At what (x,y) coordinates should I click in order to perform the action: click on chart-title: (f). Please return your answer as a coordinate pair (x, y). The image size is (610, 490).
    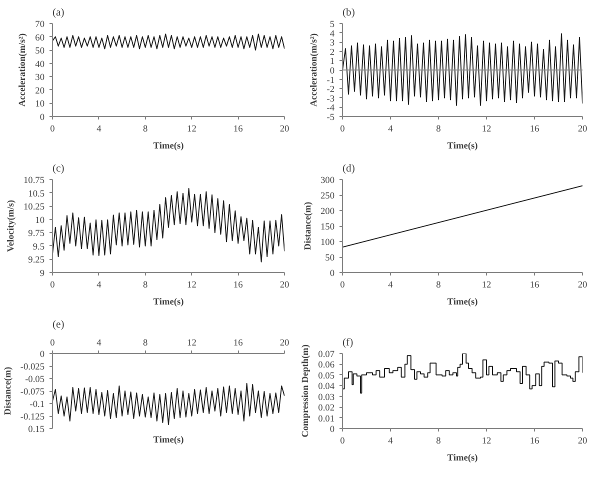
    Looking at the image, I should click on (348, 343).